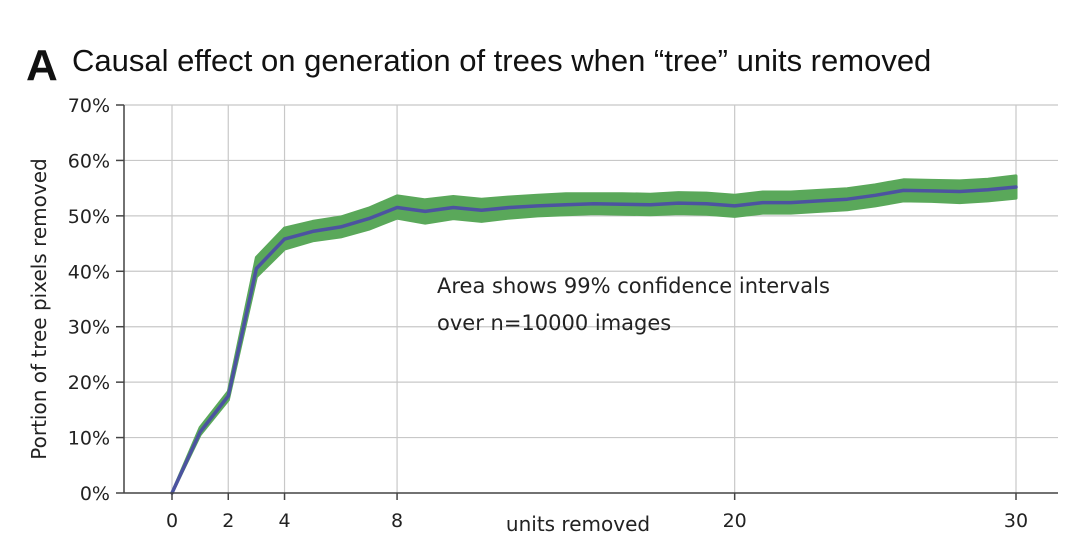  What do you see at coordinates (735, 521) in the screenshot?
I see `x-tick-label: 20` at bounding box center [735, 521].